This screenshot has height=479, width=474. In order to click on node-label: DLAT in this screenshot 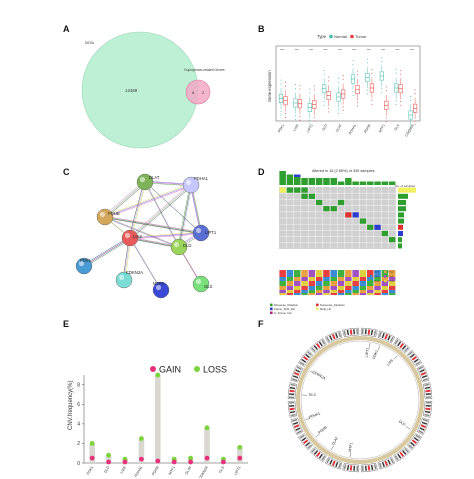, I will do `click(154, 177)`.